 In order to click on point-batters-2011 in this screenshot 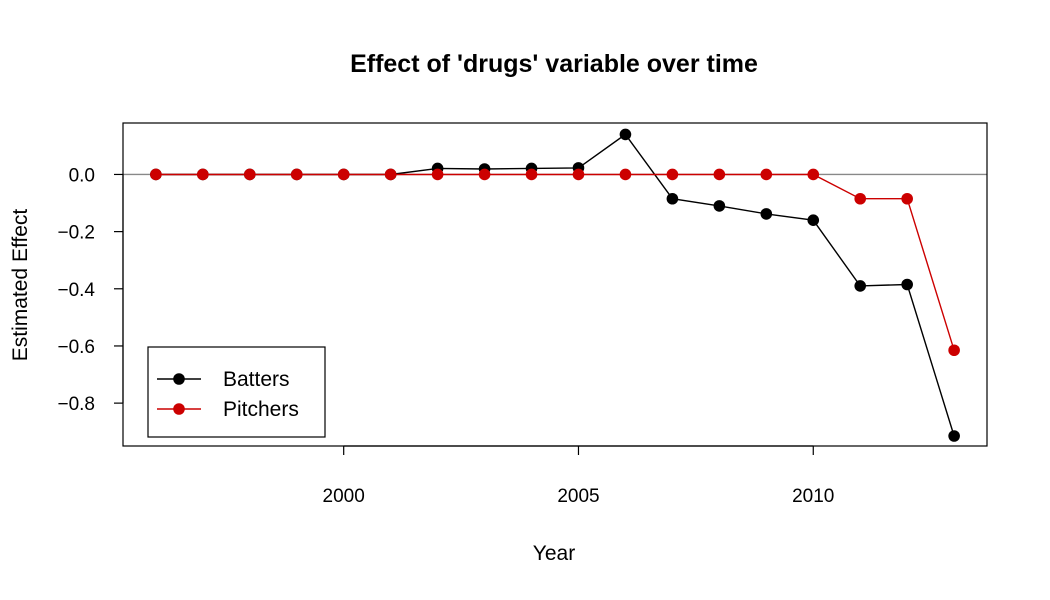, I will do `click(860, 286)`.